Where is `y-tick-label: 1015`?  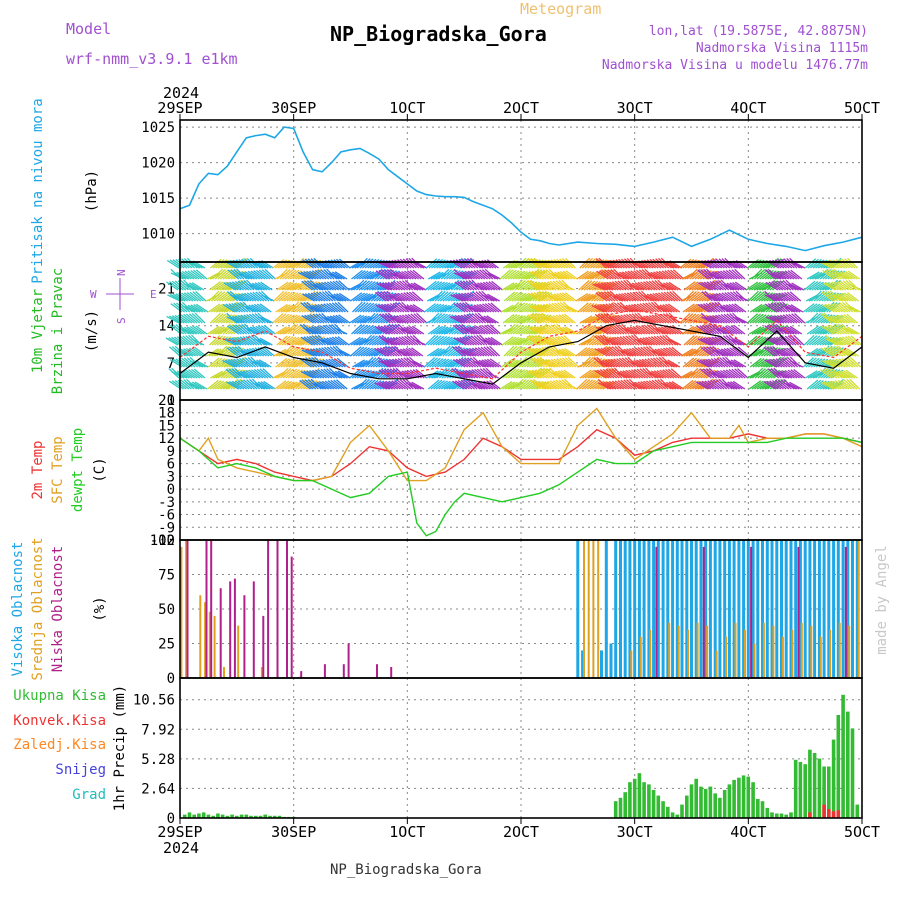 y-tick-label: 1015 is located at coordinates (158, 199).